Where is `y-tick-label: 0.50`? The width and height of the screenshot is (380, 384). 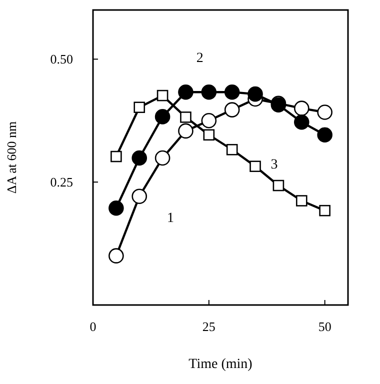 y-tick-label: 0.50 is located at coordinates (61, 59).